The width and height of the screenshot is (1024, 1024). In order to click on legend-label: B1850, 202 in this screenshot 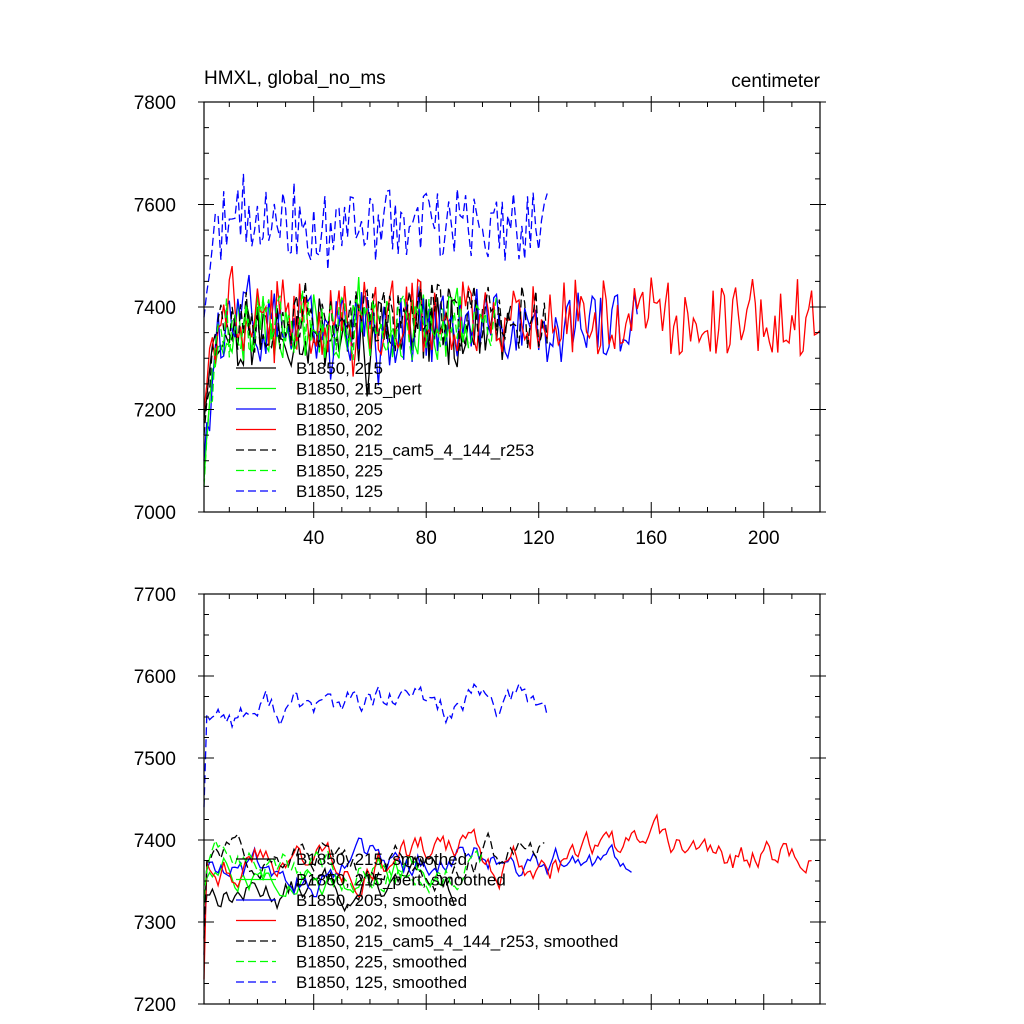, I will do `click(339, 430)`.